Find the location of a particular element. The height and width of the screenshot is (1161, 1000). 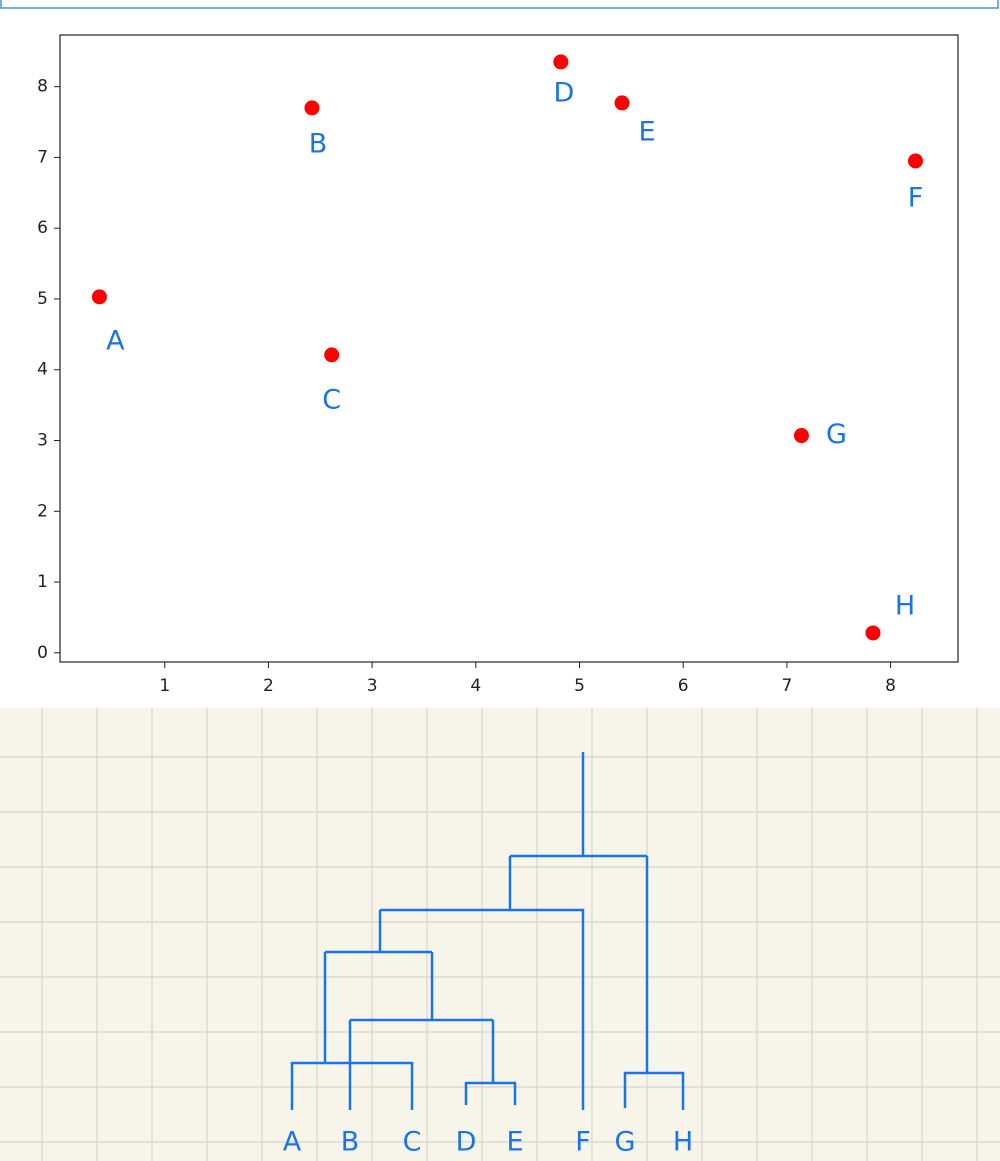

leaf-label: C is located at coordinates (412, 1142).